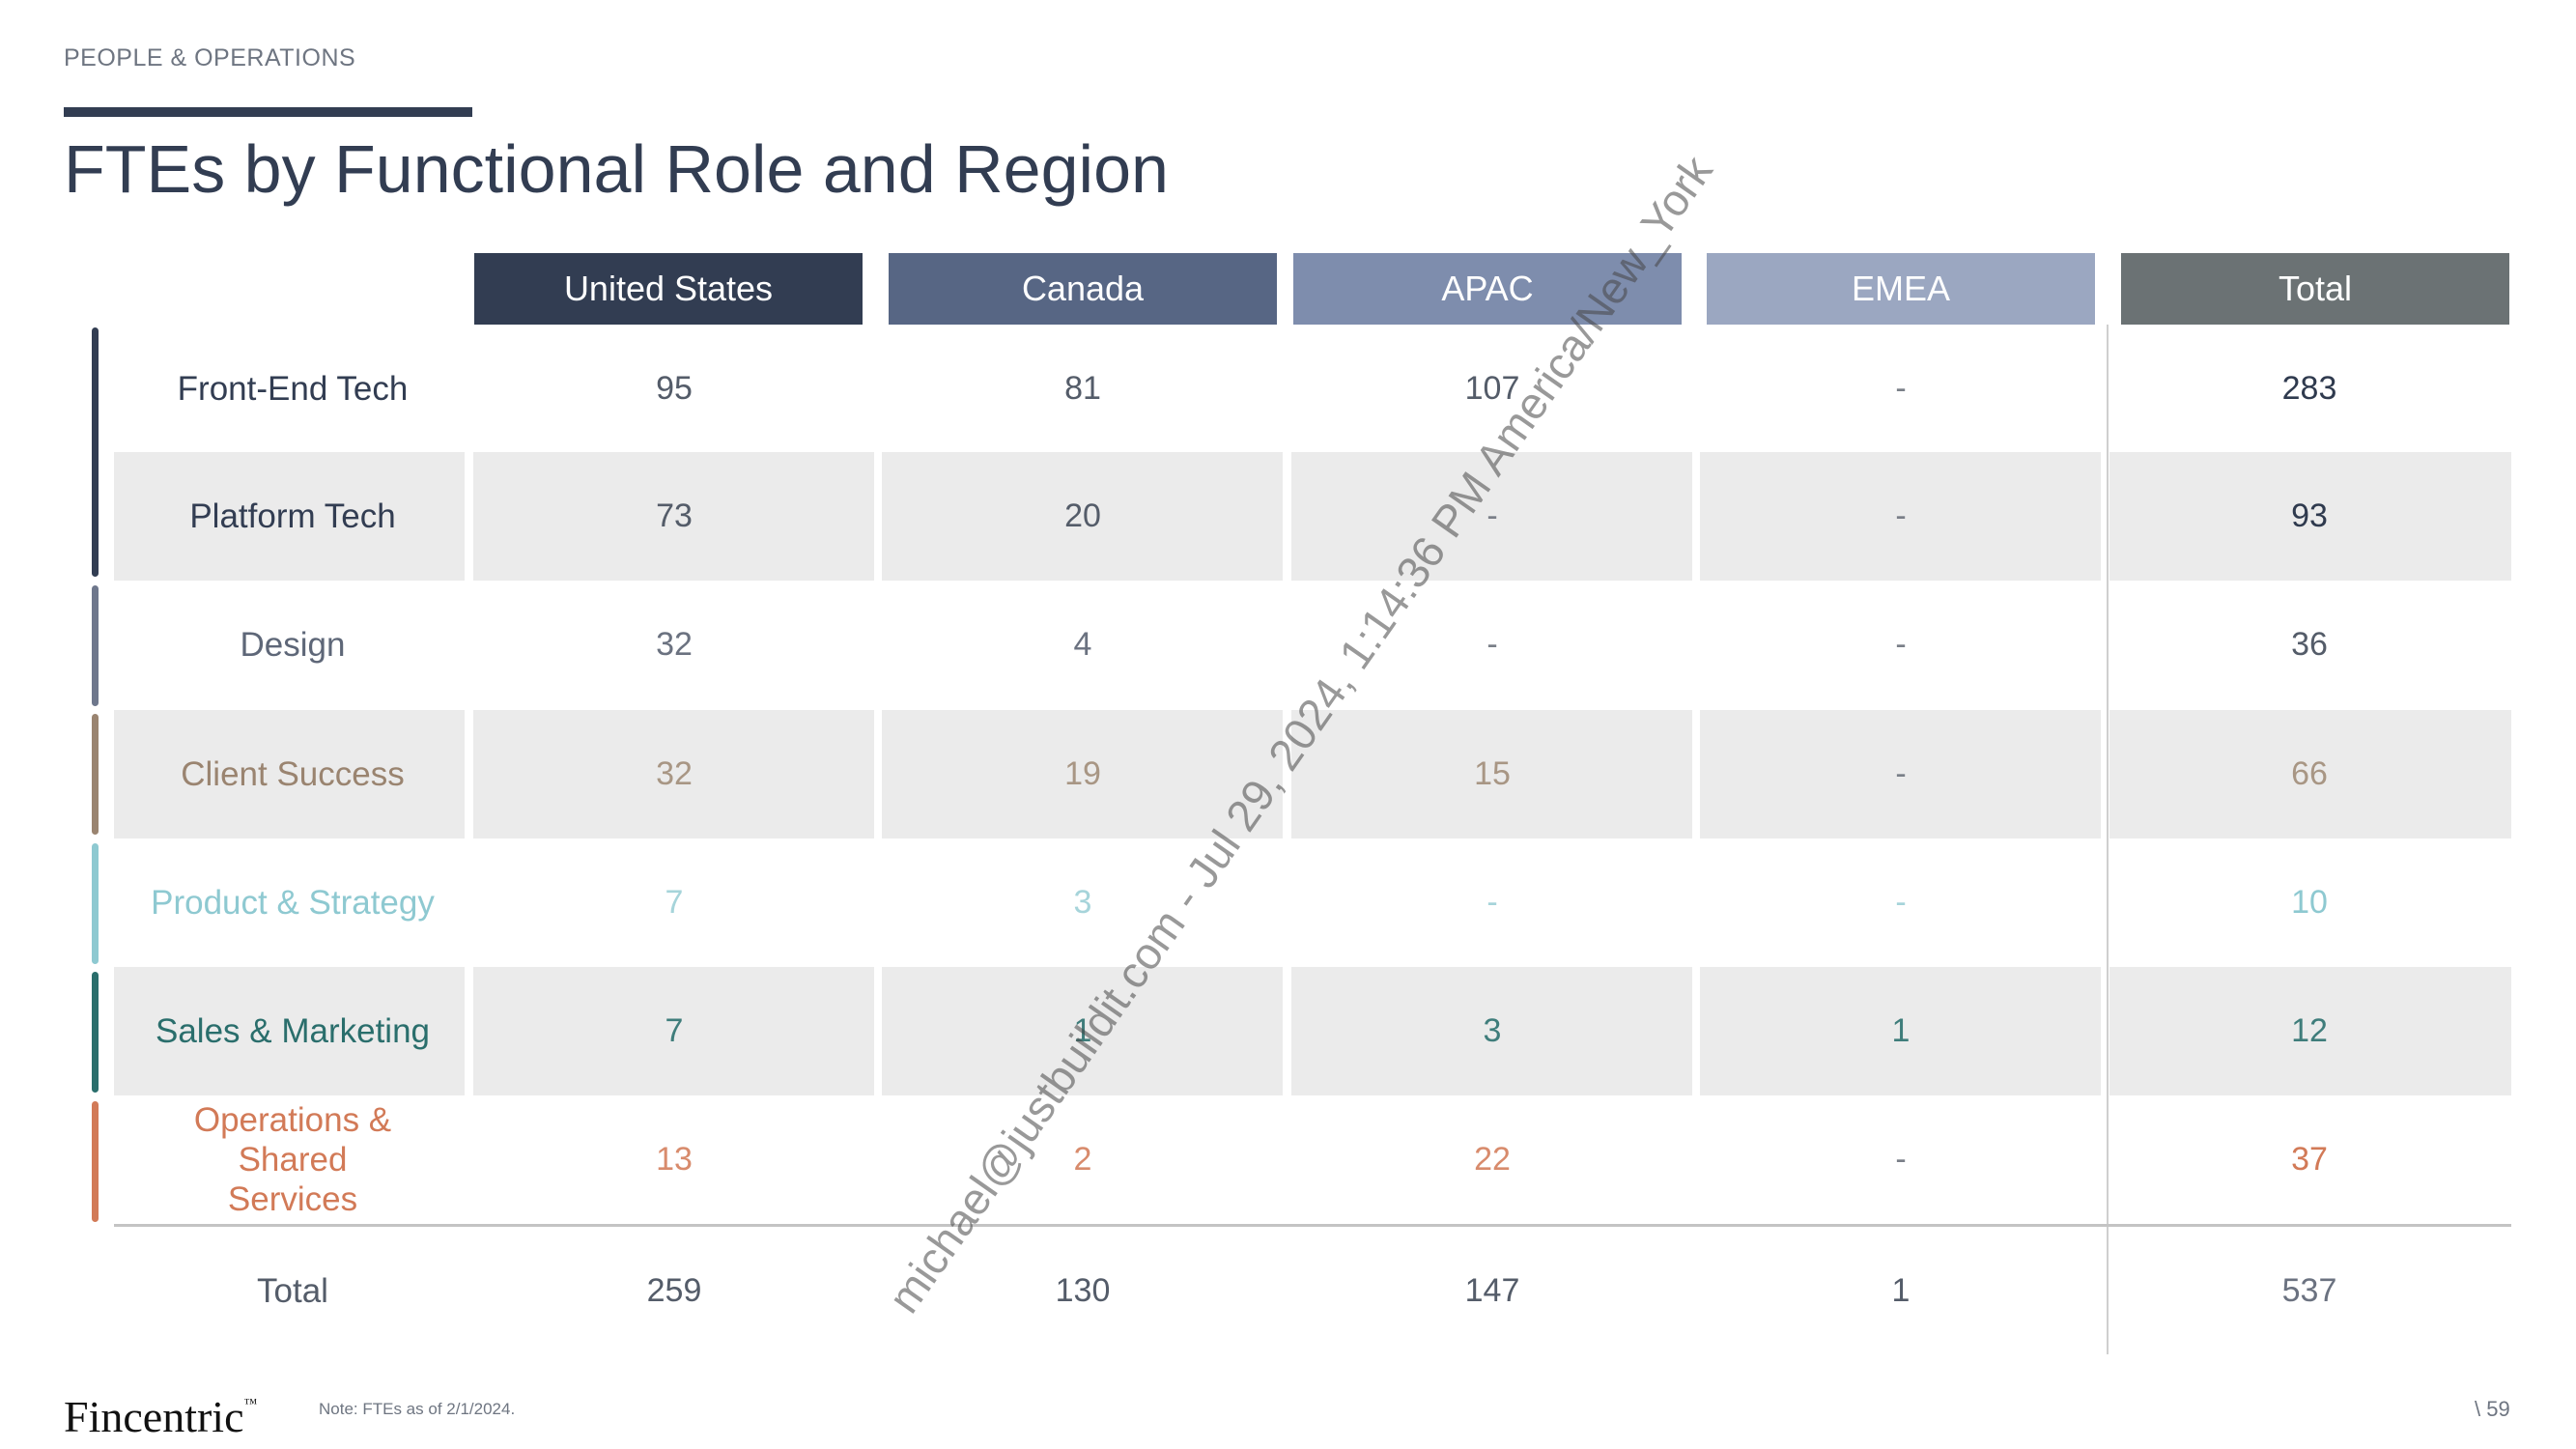  I want to click on total-column-divider, so click(2108, 839).